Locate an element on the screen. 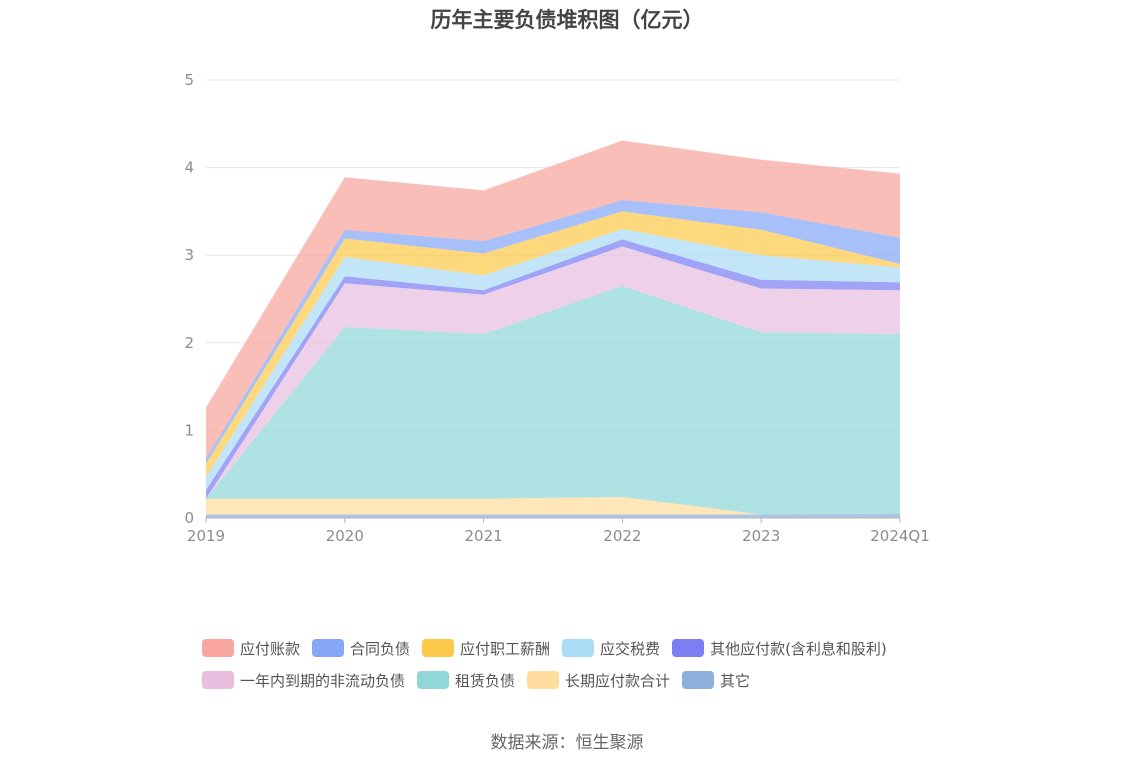 The height and width of the screenshot is (766, 1134). y-tick-label: 5 is located at coordinates (189, 80).